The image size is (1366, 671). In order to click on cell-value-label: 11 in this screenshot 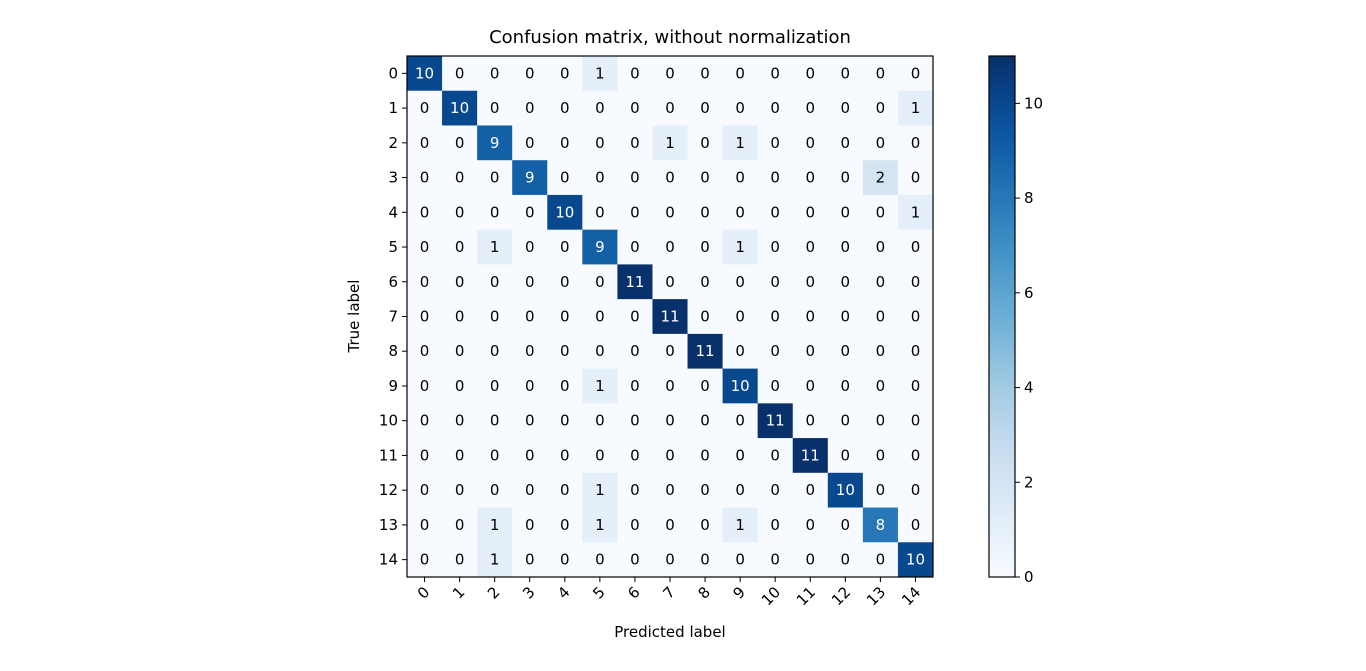, I will do `click(775, 421)`.